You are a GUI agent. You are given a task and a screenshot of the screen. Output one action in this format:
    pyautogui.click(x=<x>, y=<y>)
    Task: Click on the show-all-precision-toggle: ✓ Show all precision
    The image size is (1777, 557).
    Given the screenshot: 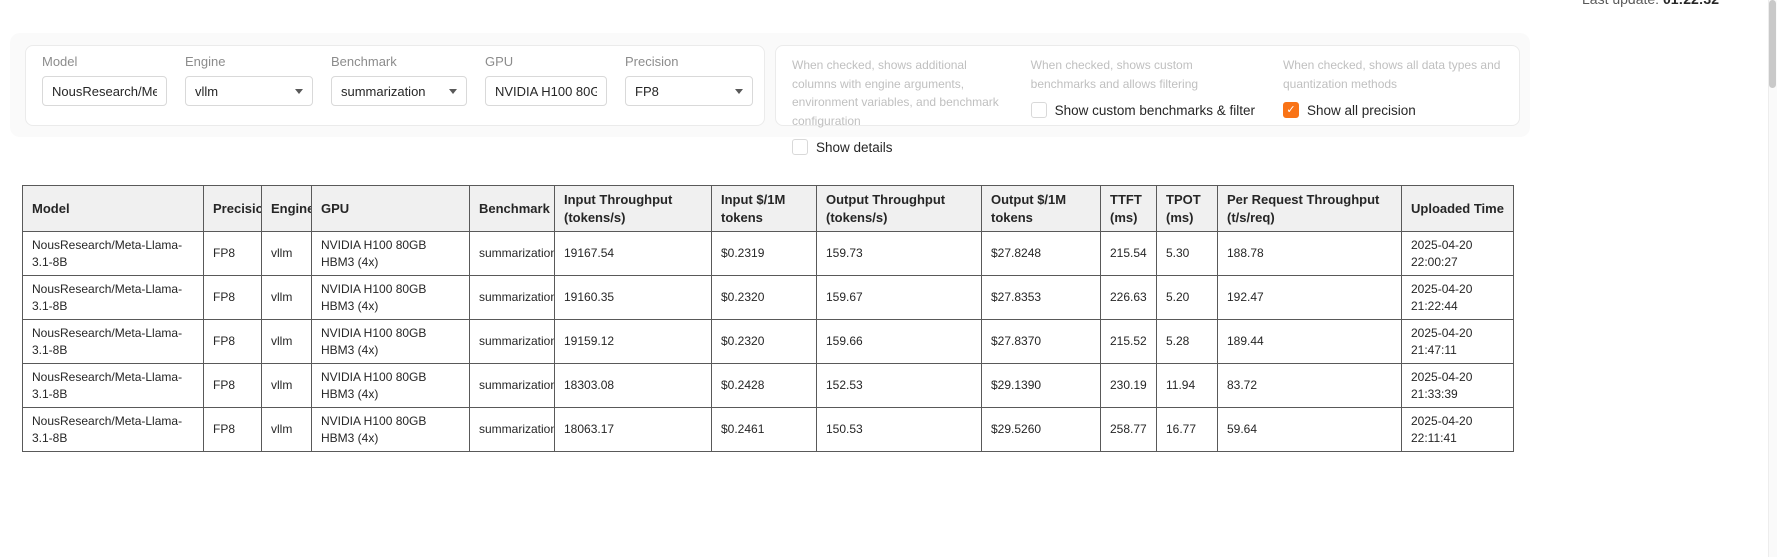 What is the action you would take?
    pyautogui.click(x=1392, y=110)
    